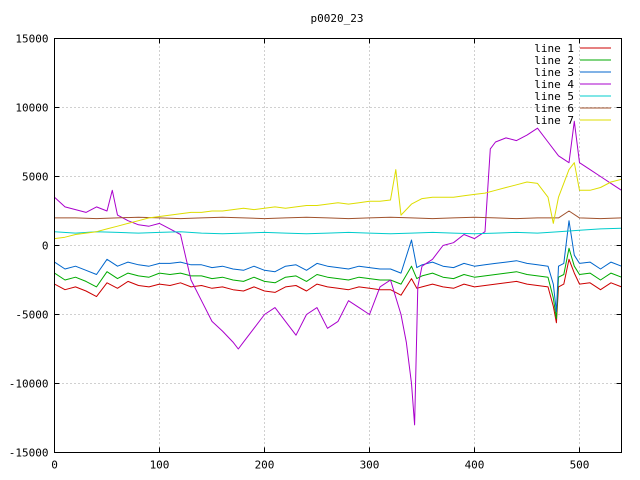 The image size is (640, 480). I want to click on chart-title: p0020_23, so click(337, 18).